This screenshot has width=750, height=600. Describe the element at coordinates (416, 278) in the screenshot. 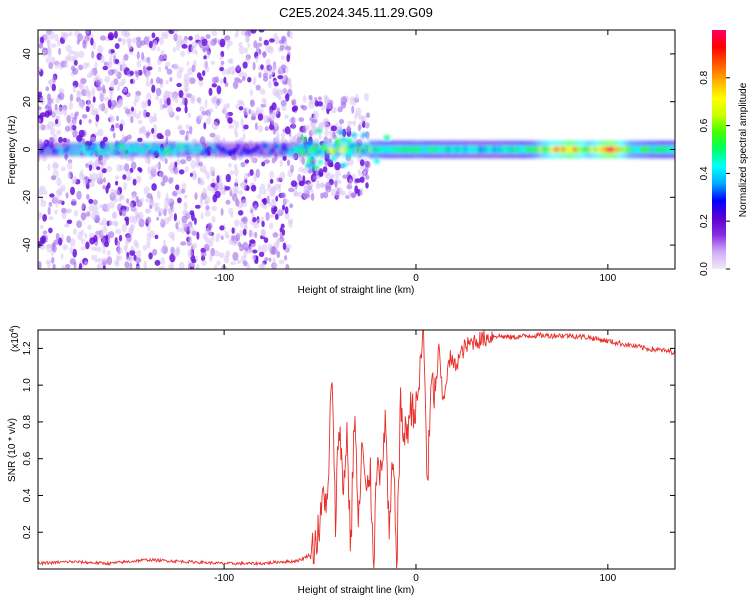

I see `x-tick-label: 0` at that location.